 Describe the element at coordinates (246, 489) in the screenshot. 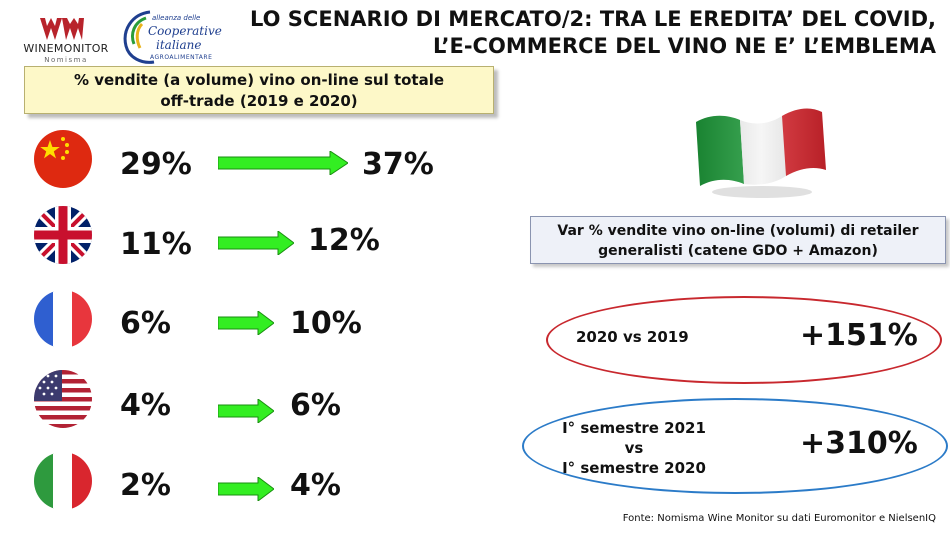

I see `italy-arrow-icon` at that location.